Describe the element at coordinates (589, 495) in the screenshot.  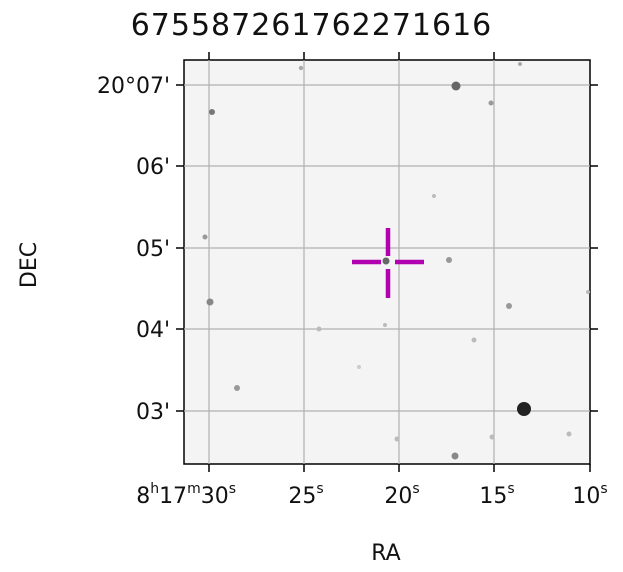
I see `ra-tick-label: 10s` at that location.